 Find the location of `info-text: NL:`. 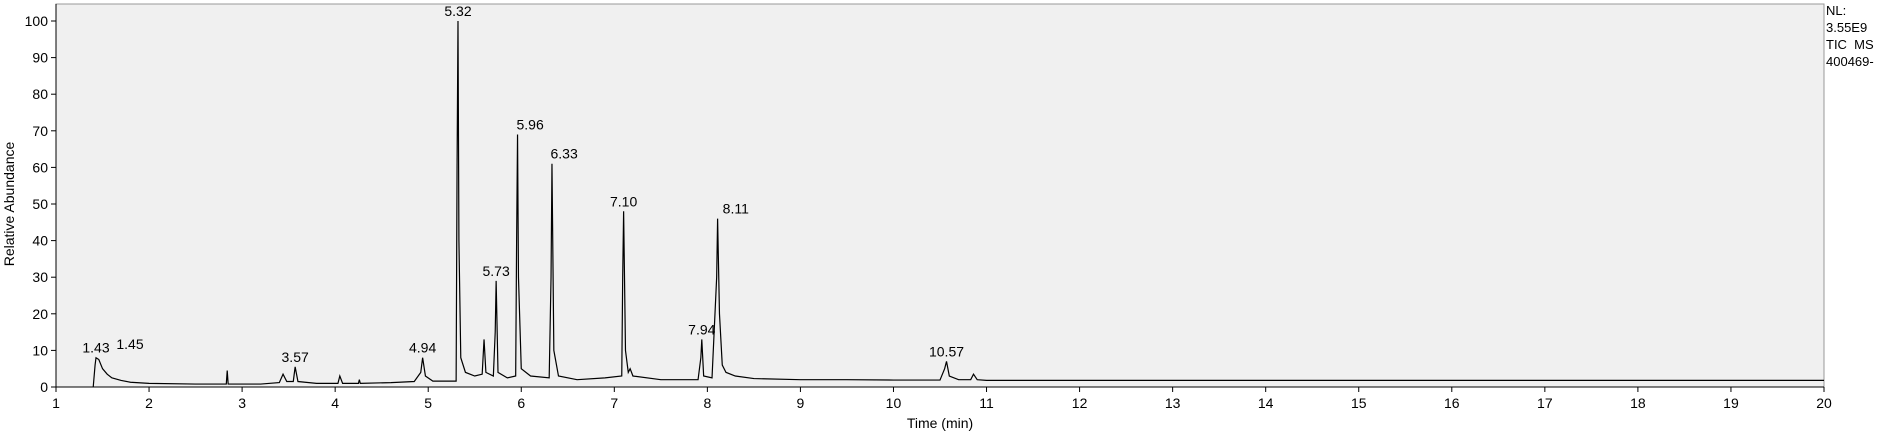

info-text: NL: is located at coordinates (1836, 10).